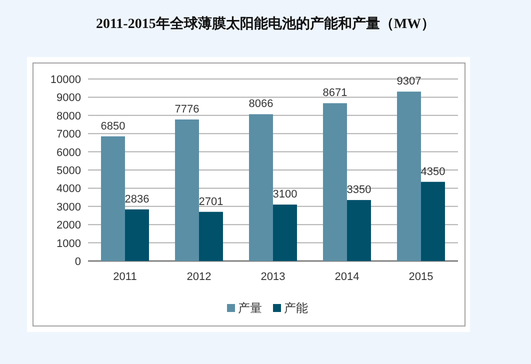 The image size is (531, 364). Describe the element at coordinates (68, 152) in the screenshot. I see `y-tick-label: 6000` at that location.